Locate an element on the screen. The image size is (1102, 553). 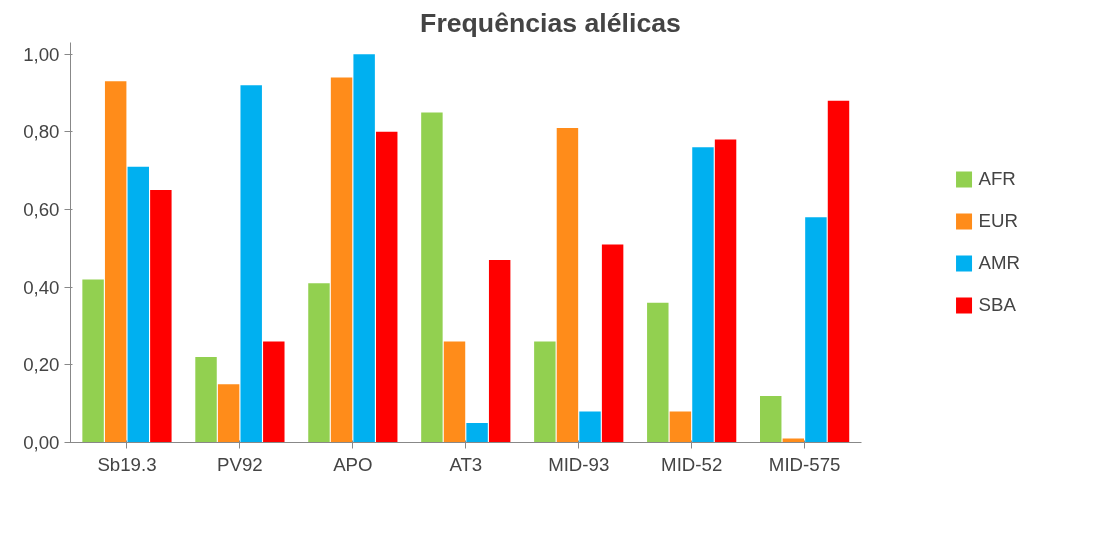
y-tick-label: 0,40 is located at coordinates (41, 287).